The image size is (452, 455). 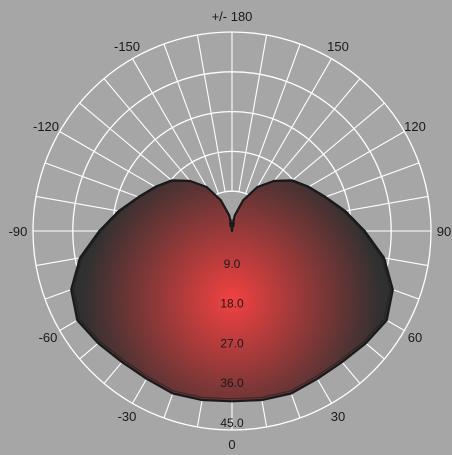 What do you see at coordinates (231, 444) in the screenshot?
I see `angle-label-0: 0` at bounding box center [231, 444].